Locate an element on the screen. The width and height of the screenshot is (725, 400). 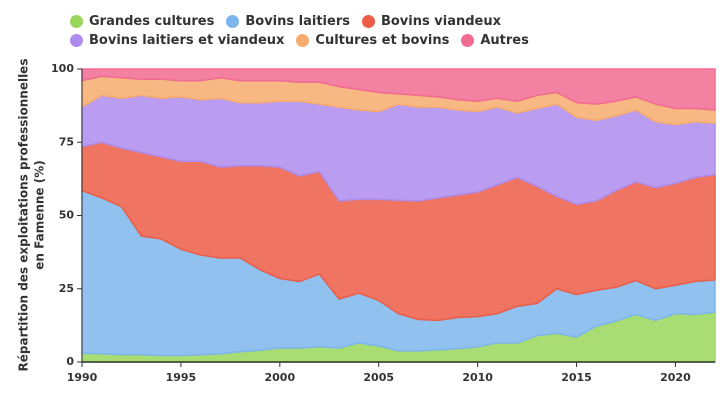
y-tick-label: 0 is located at coordinates (70, 361).